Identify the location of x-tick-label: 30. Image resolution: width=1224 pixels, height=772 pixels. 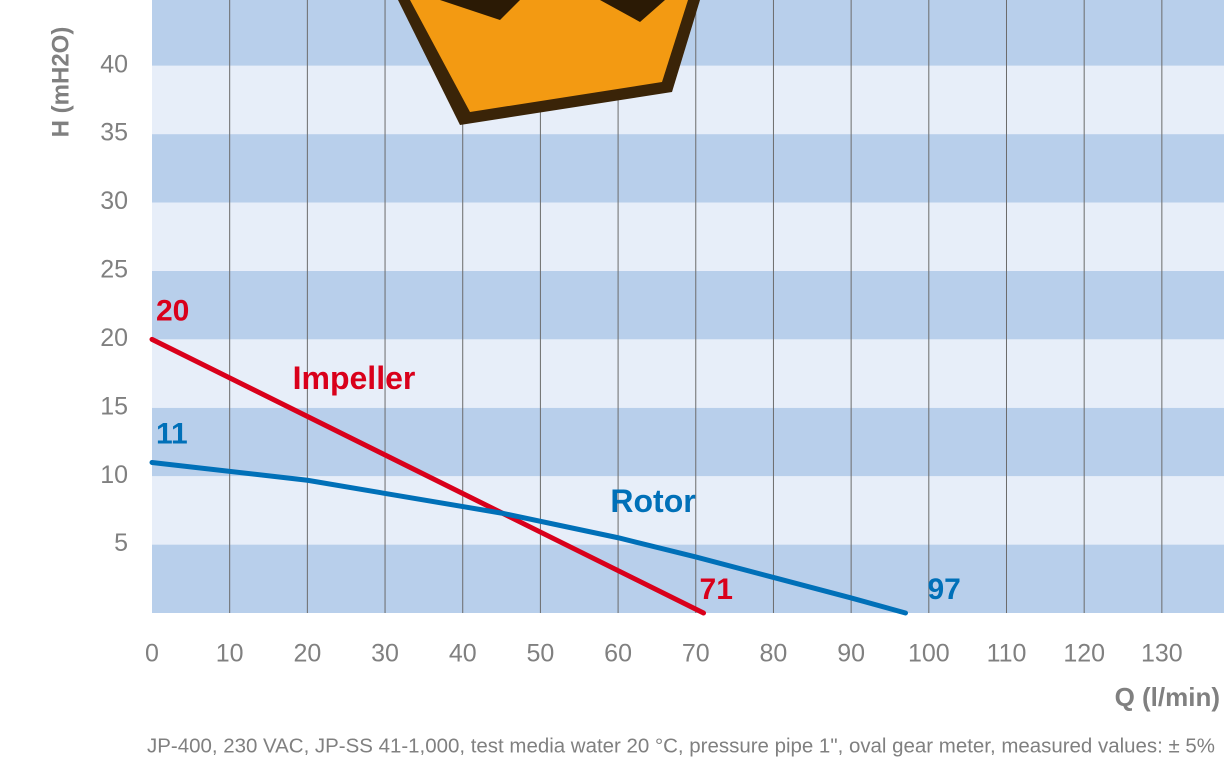
(385, 654).